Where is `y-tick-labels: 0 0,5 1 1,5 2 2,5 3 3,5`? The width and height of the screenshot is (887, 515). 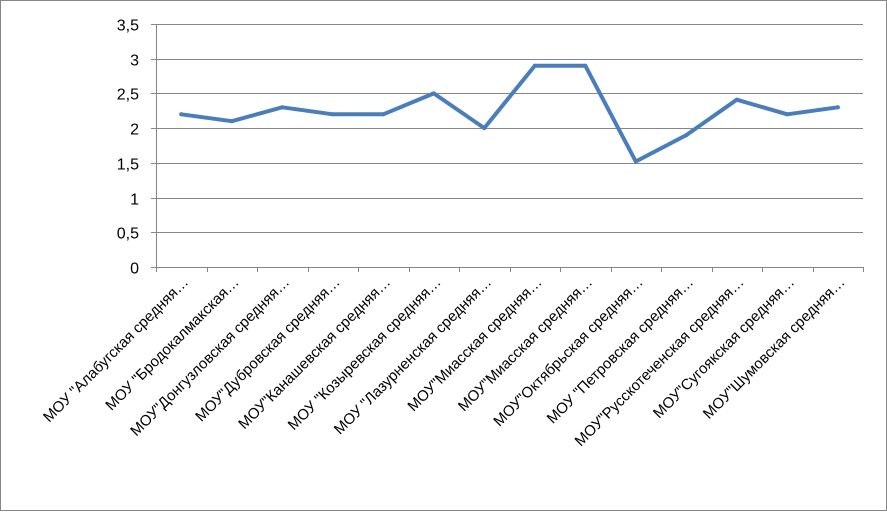
y-tick-labels: 0 0,5 1 1,5 2 2,5 3 3,5 is located at coordinates (128, 148).